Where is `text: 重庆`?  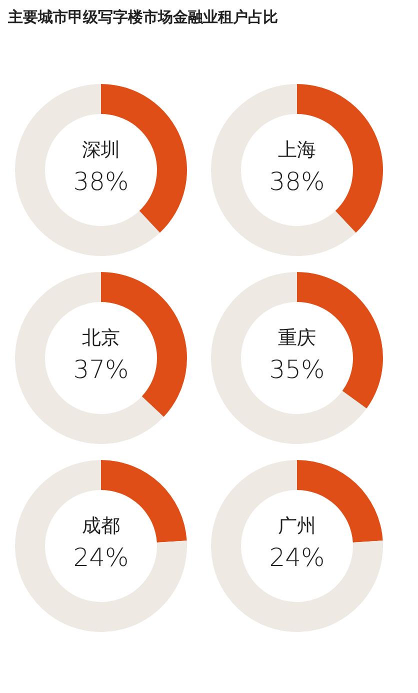
text: 重庆 is located at coordinates (297, 338).